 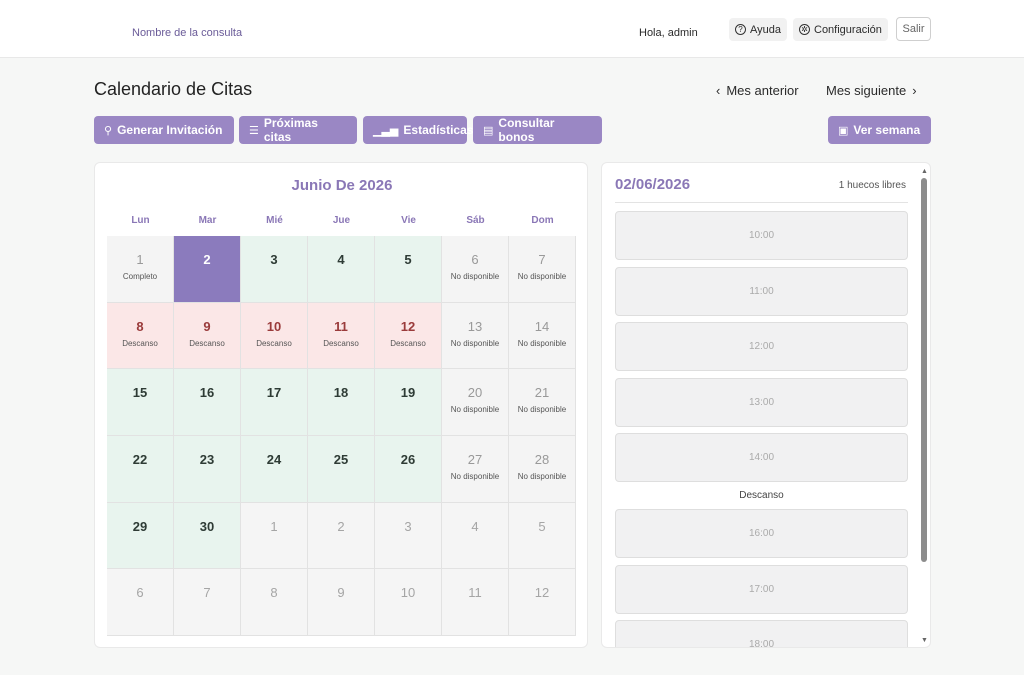 I want to click on brand-name: Nombre de la consulta, so click(x=187, y=33).